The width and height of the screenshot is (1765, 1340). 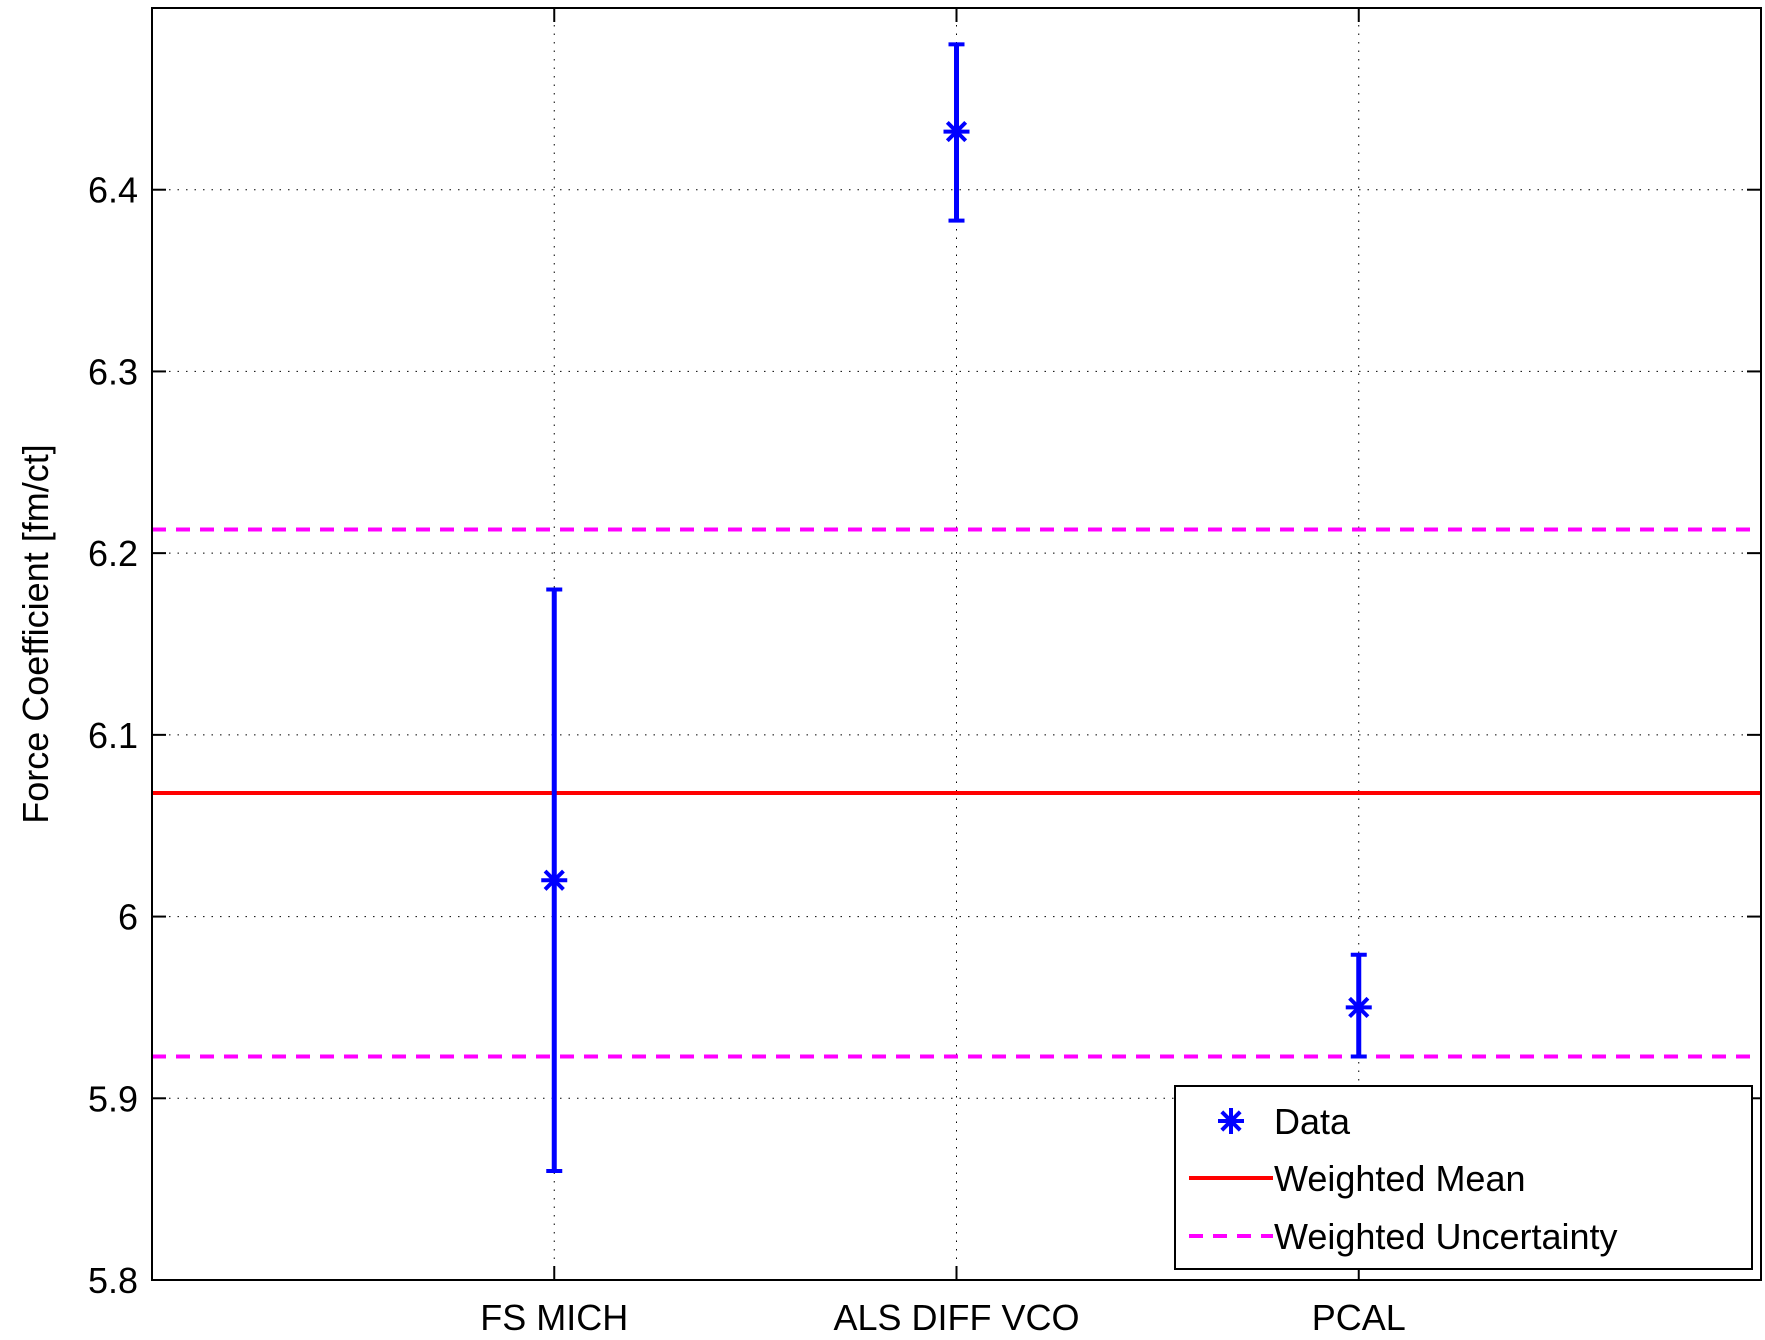 I want to click on legend-label-weighted-uncertainty: Weighted Uncertainty, so click(x=1446, y=1236).